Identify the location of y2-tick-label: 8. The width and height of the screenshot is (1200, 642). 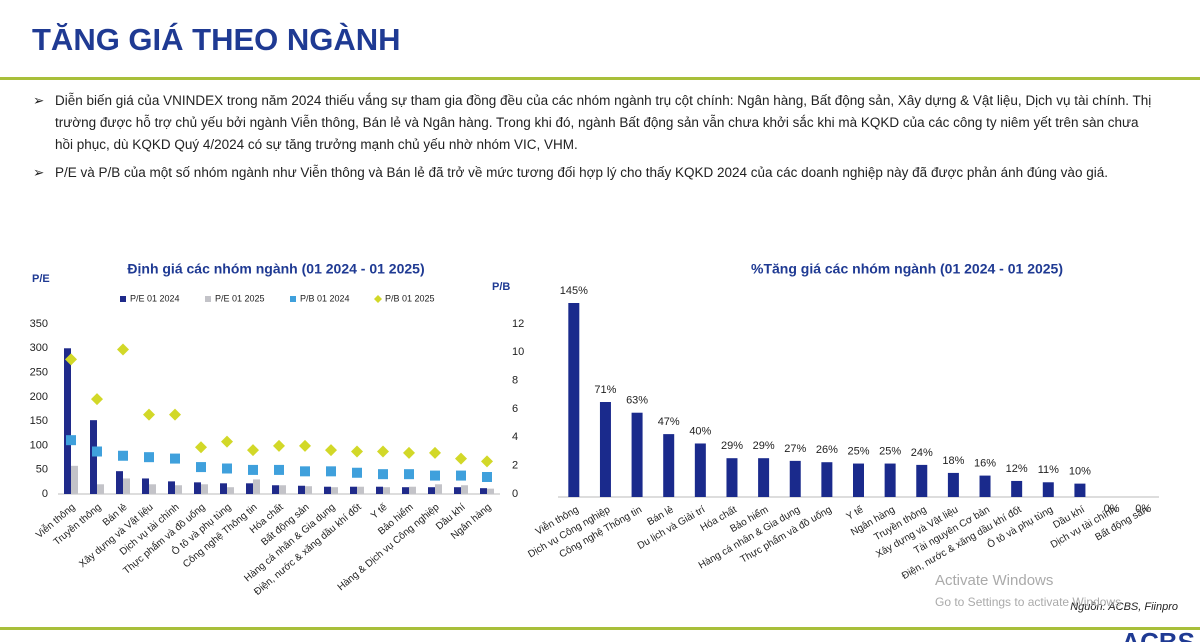
(515, 381).